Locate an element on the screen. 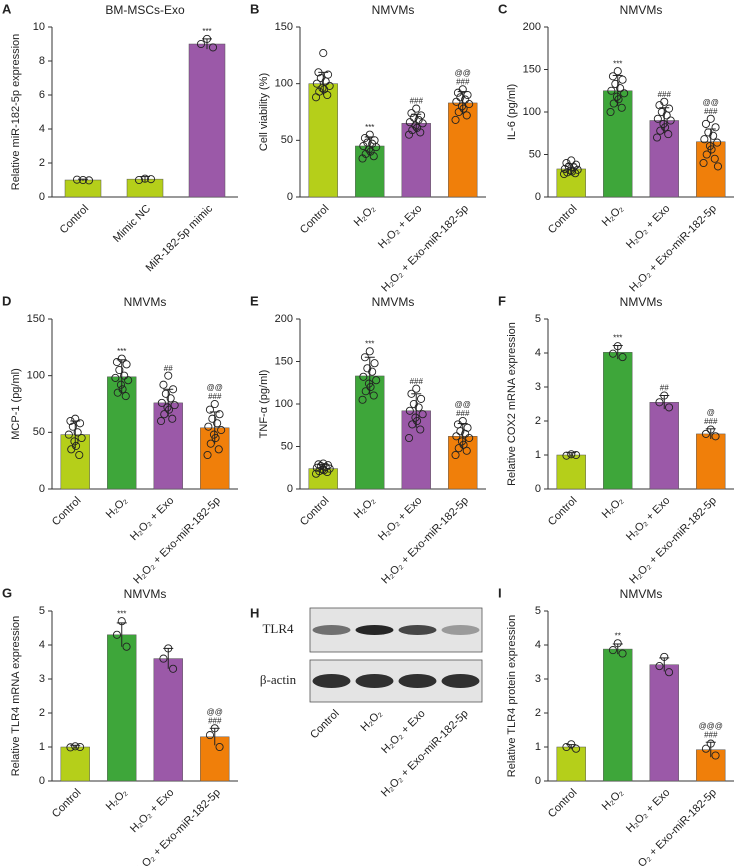 Image resolution: width=743 pixels, height=866 pixels. y-tick-label: 200 is located at coordinates (532, 27).